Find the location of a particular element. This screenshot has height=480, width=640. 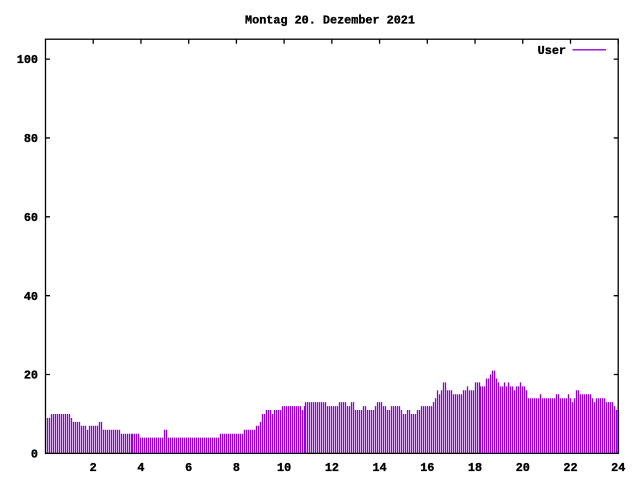

svg-text: 18 is located at coordinates (475, 468).